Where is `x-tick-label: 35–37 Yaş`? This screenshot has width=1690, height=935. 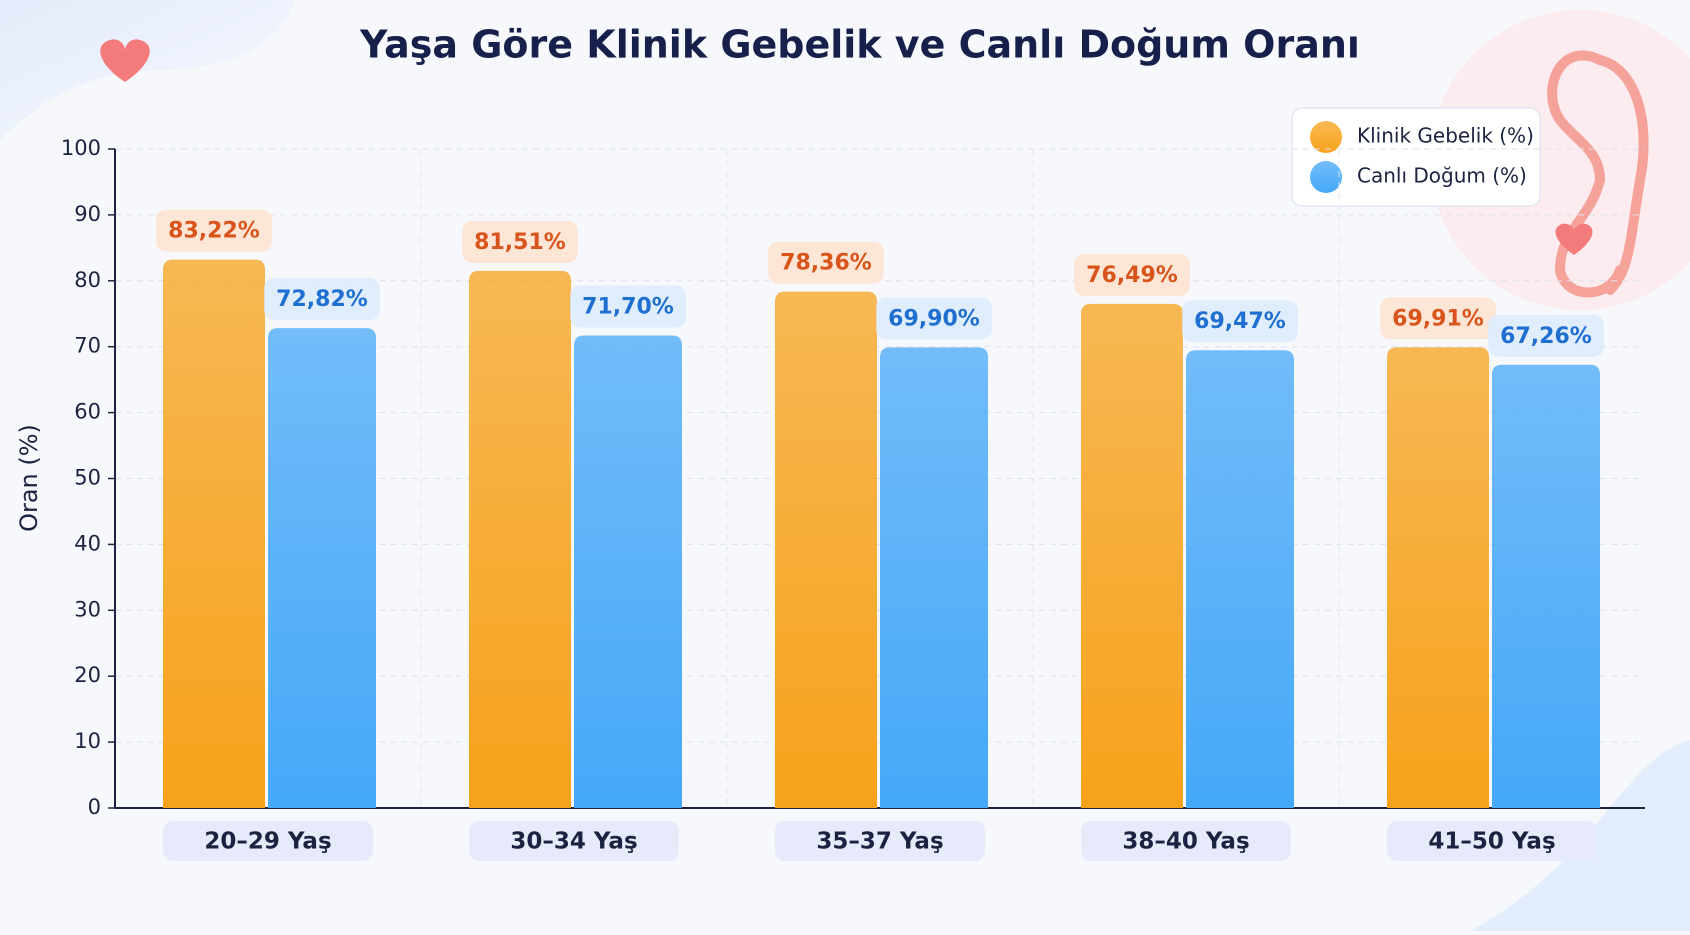 x-tick-label: 35–37 Yaş is located at coordinates (879, 842).